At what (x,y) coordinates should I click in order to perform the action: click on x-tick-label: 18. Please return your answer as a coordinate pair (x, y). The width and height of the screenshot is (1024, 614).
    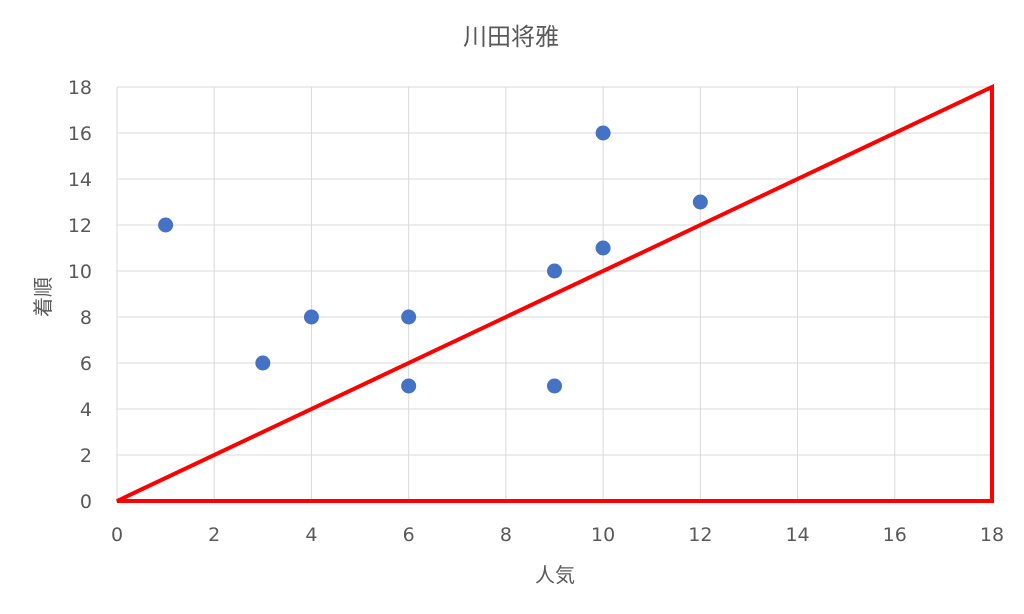
    Looking at the image, I should click on (992, 535).